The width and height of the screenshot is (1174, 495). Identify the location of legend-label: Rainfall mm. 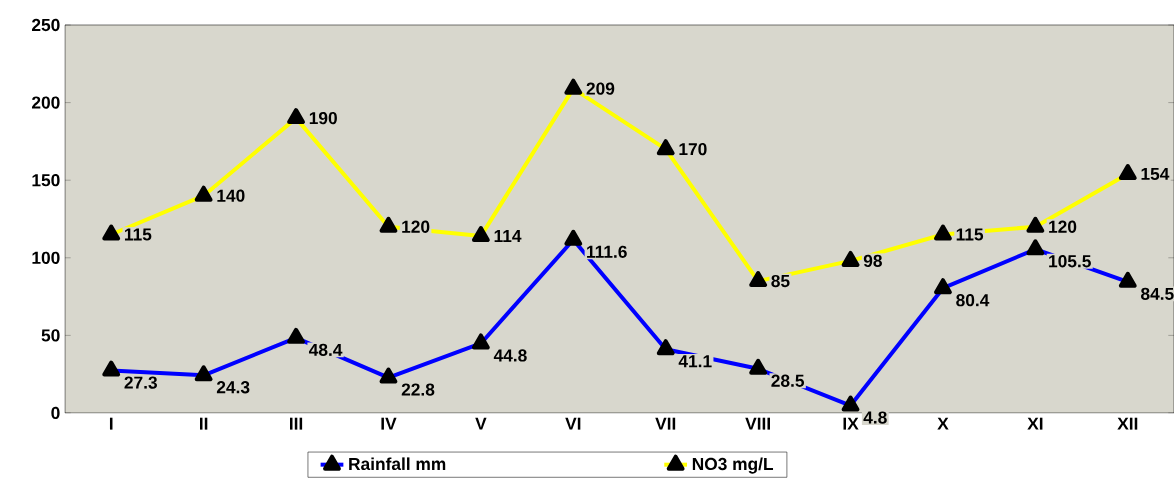
(397, 464).